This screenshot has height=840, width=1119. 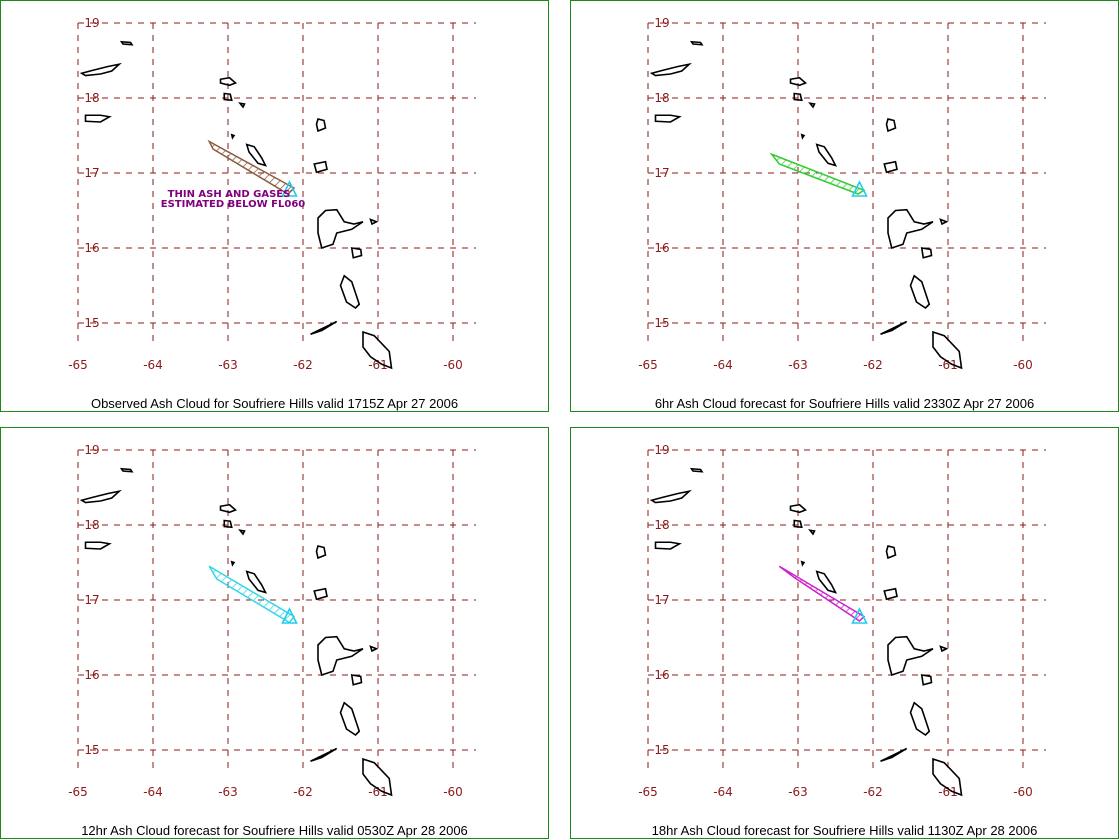 What do you see at coordinates (229, 194) in the screenshot?
I see `ash-note-line1: THIN ASH AND GASES` at bounding box center [229, 194].